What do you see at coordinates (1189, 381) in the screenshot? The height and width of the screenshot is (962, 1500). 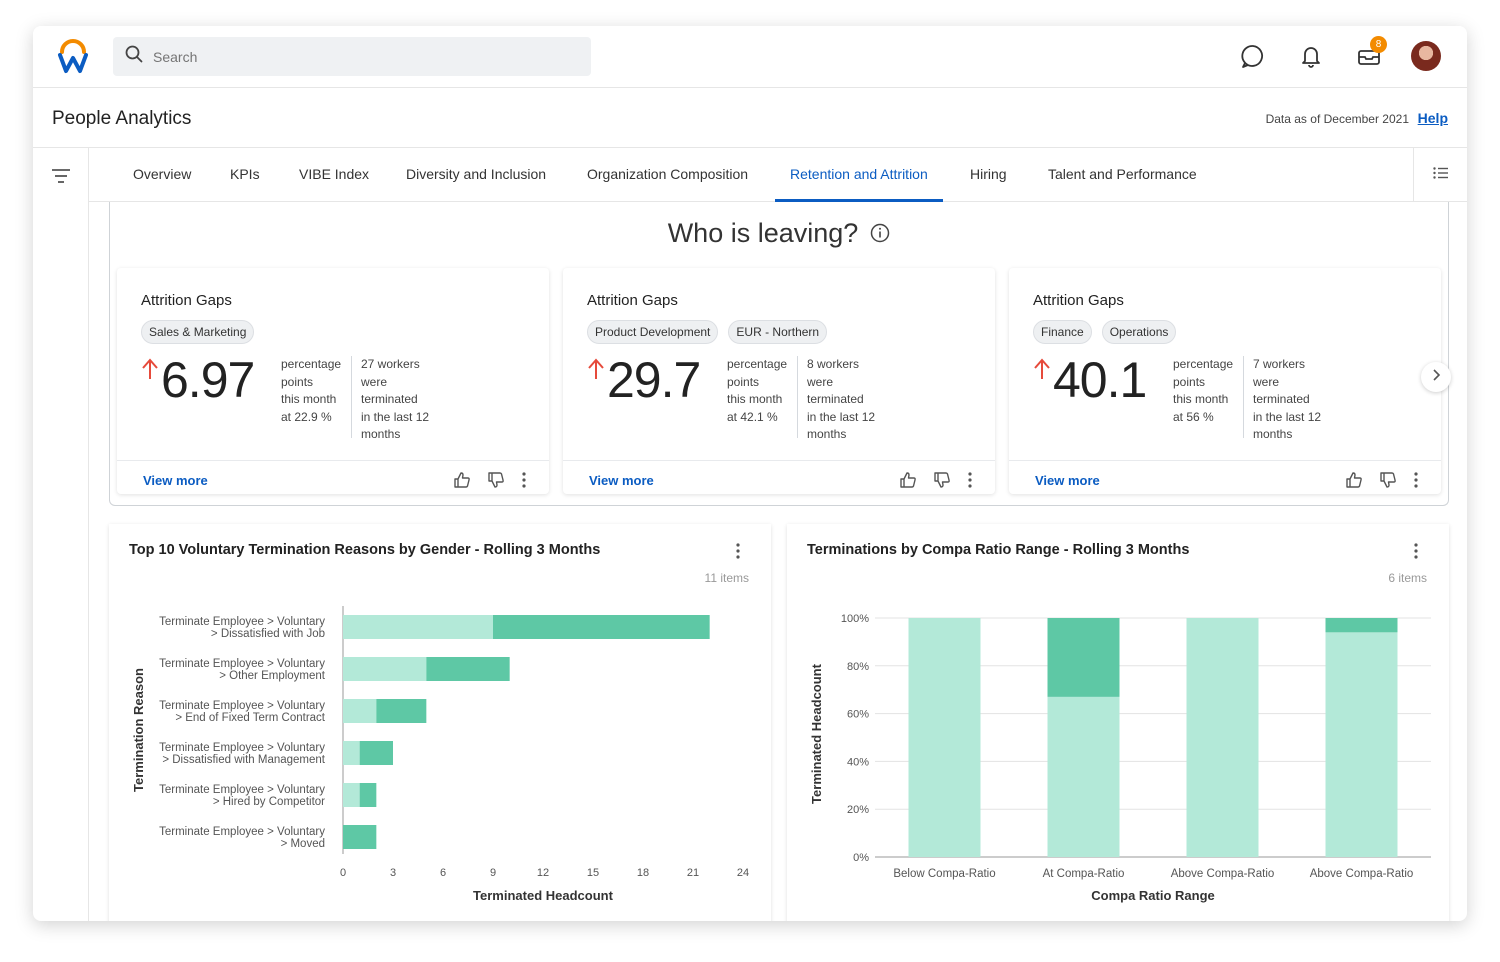 I see `desc-line: points` at bounding box center [1189, 381].